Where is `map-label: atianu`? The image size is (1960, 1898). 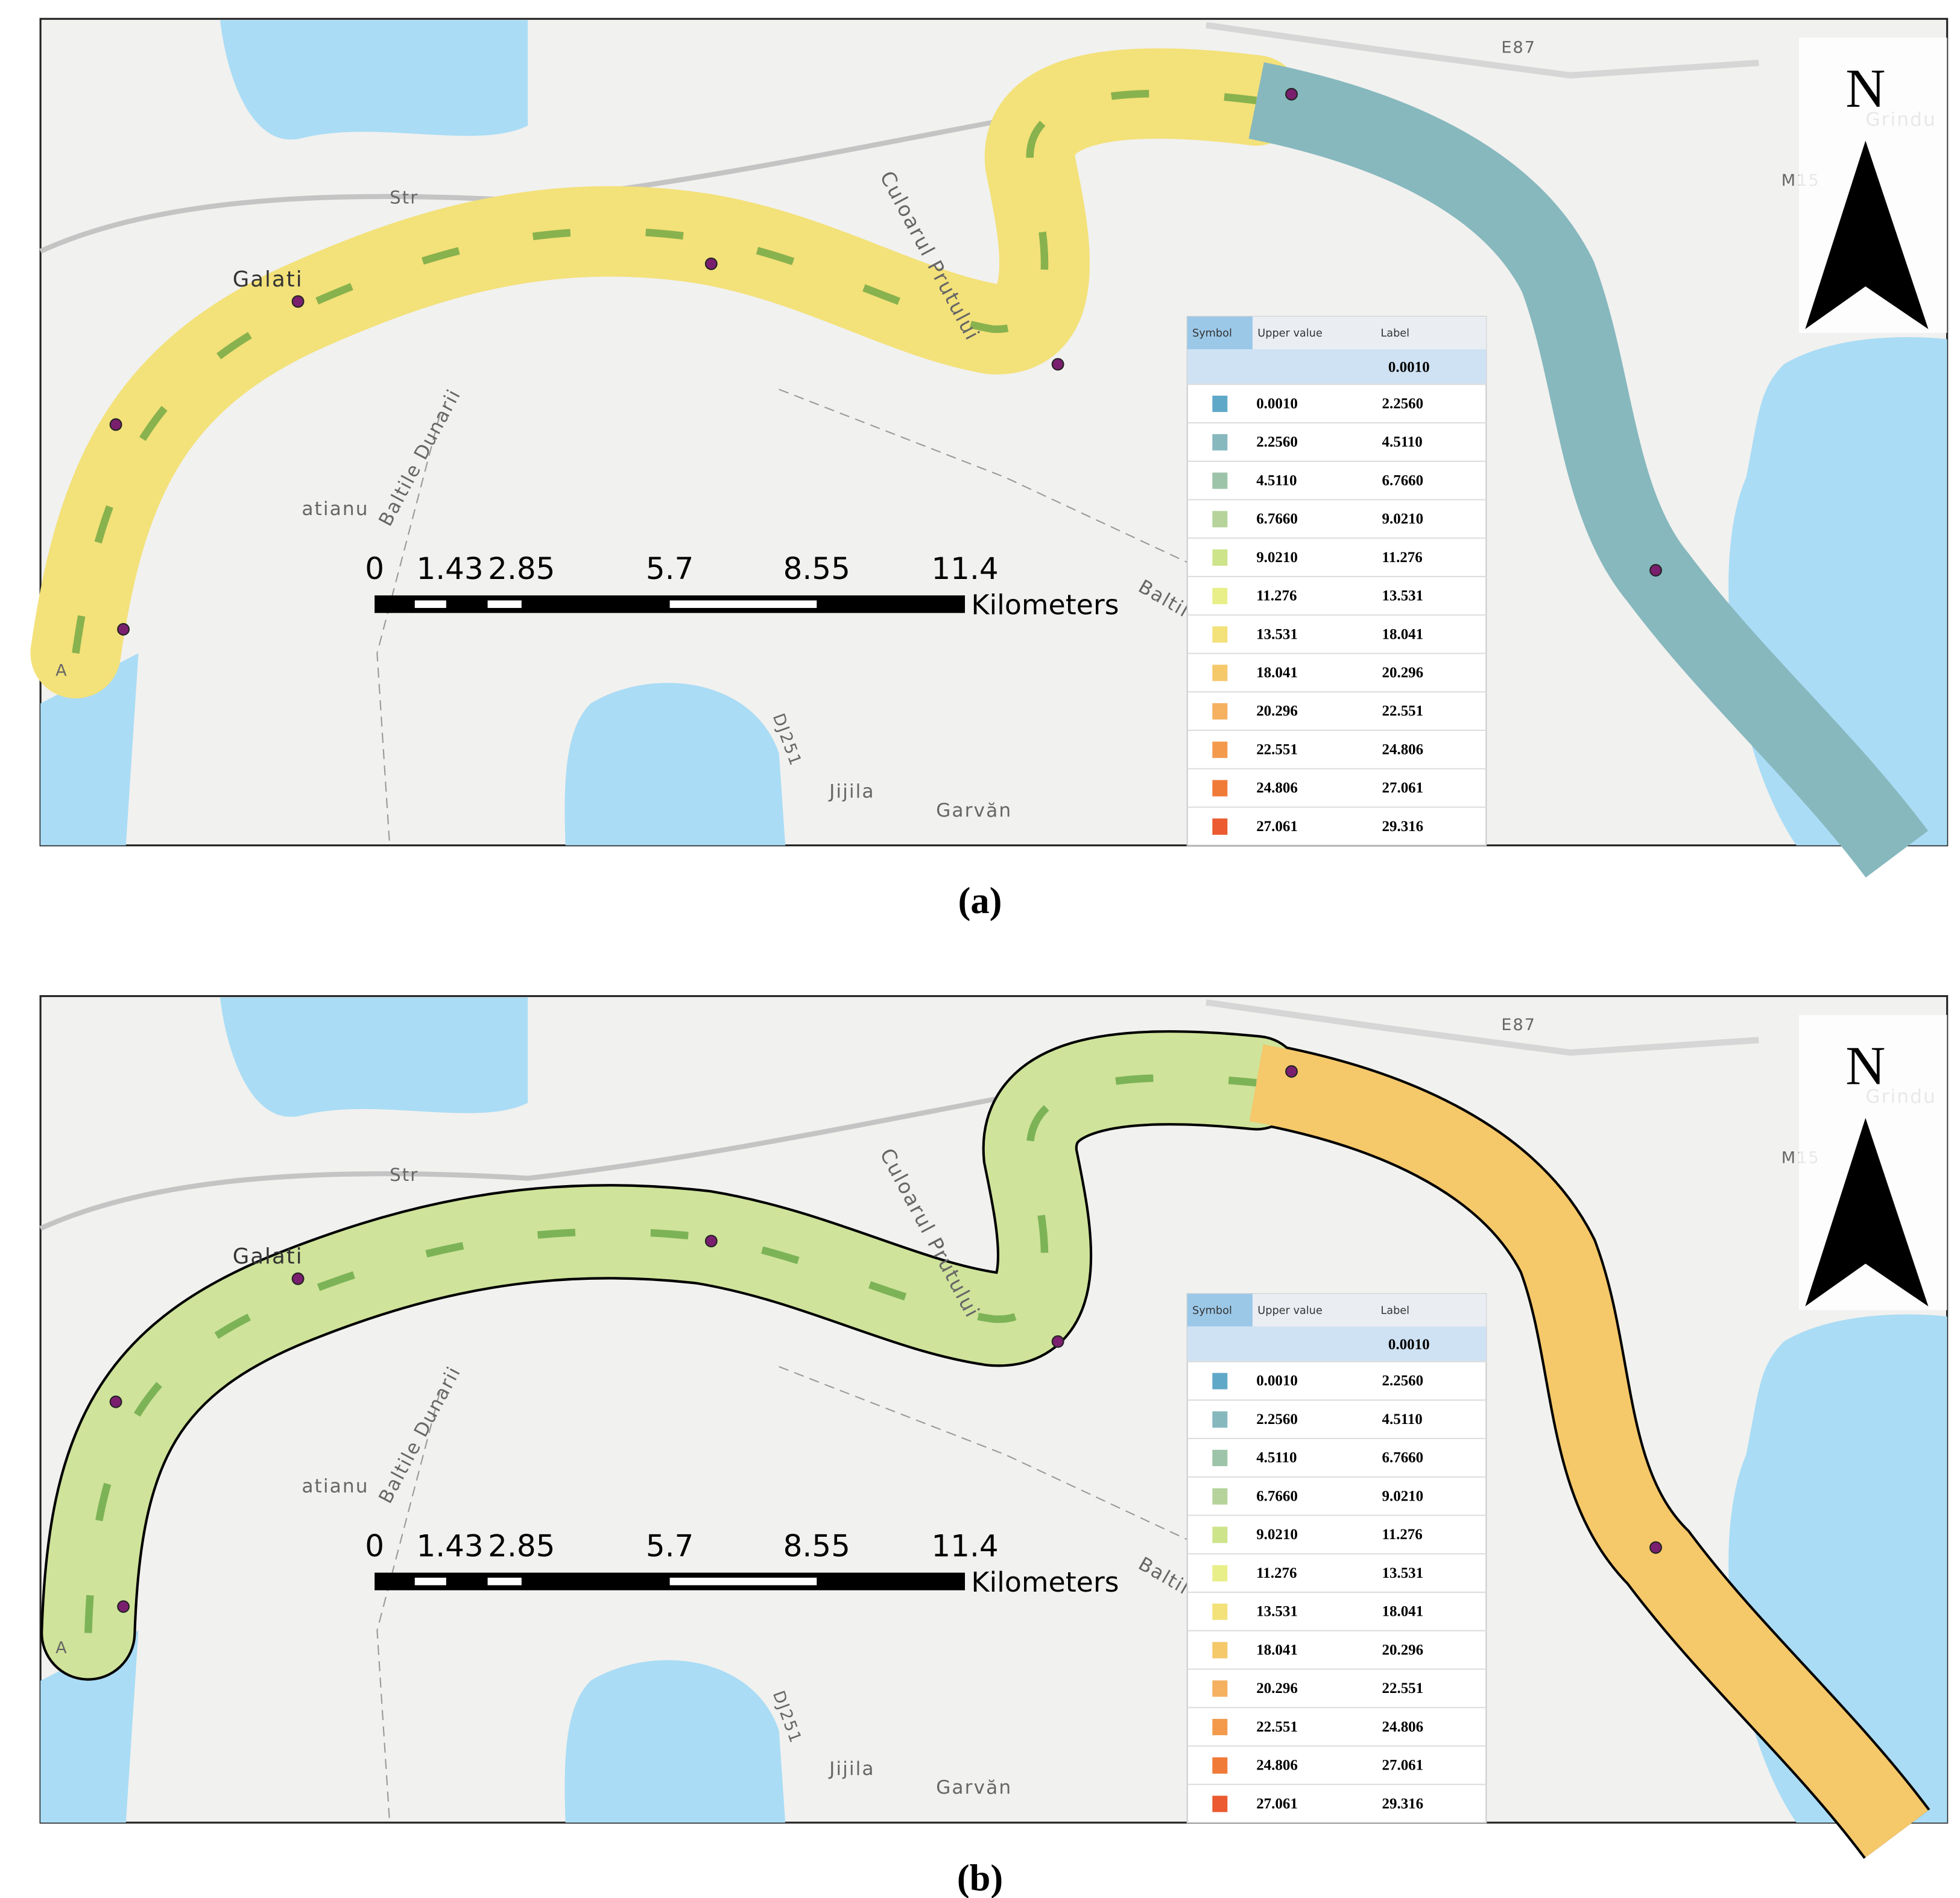
map-label: atianu is located at coordinates (335, 1486).